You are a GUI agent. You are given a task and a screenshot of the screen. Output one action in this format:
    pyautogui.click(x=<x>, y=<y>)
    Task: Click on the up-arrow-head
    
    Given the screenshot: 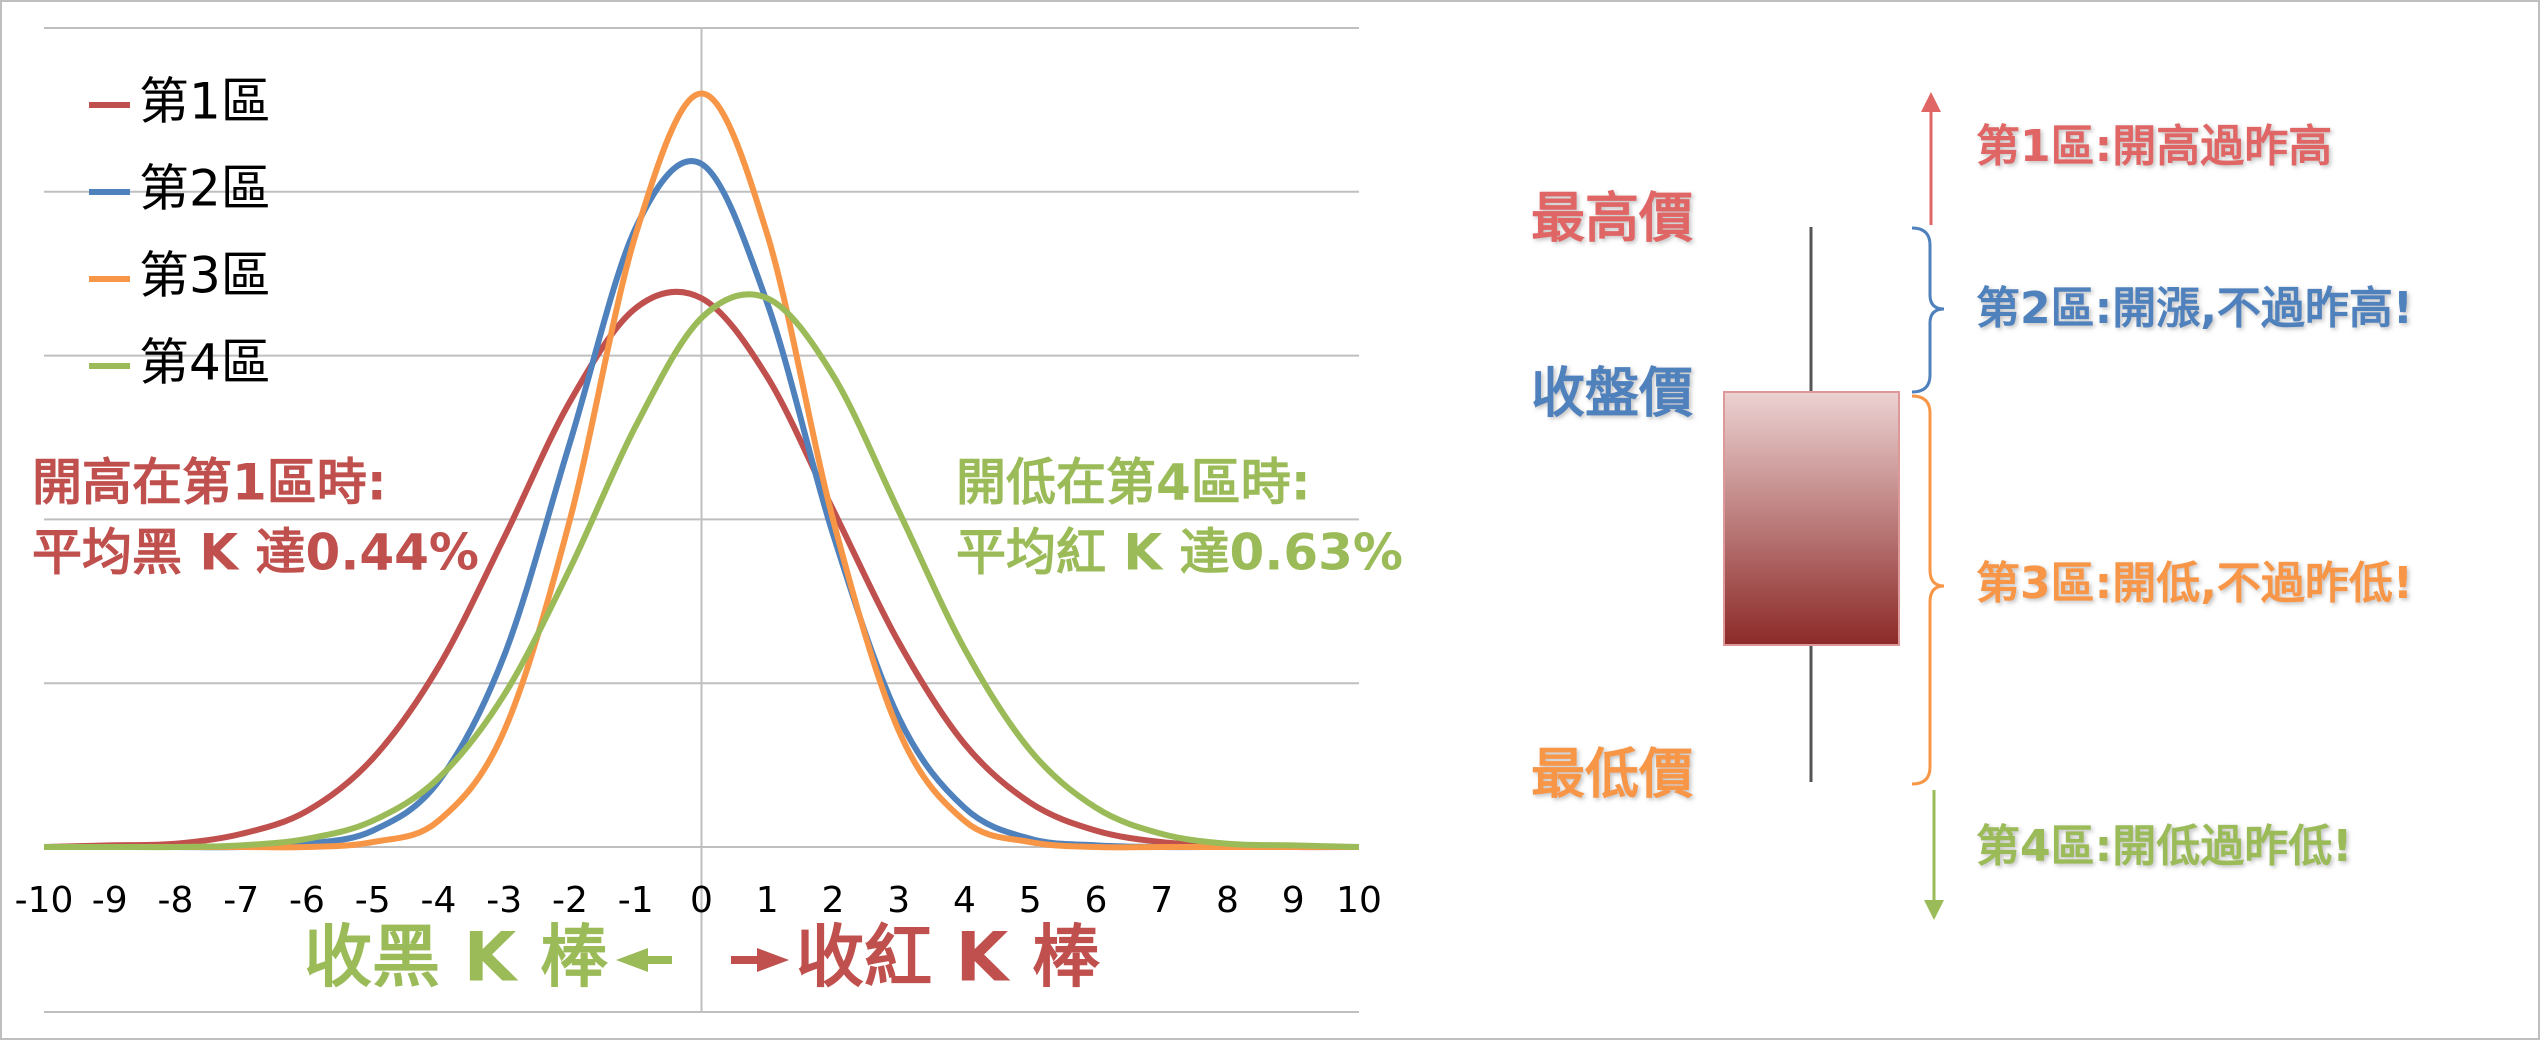 What is the action you would take?
    pyautogui.click(x=1931, y=102)
    